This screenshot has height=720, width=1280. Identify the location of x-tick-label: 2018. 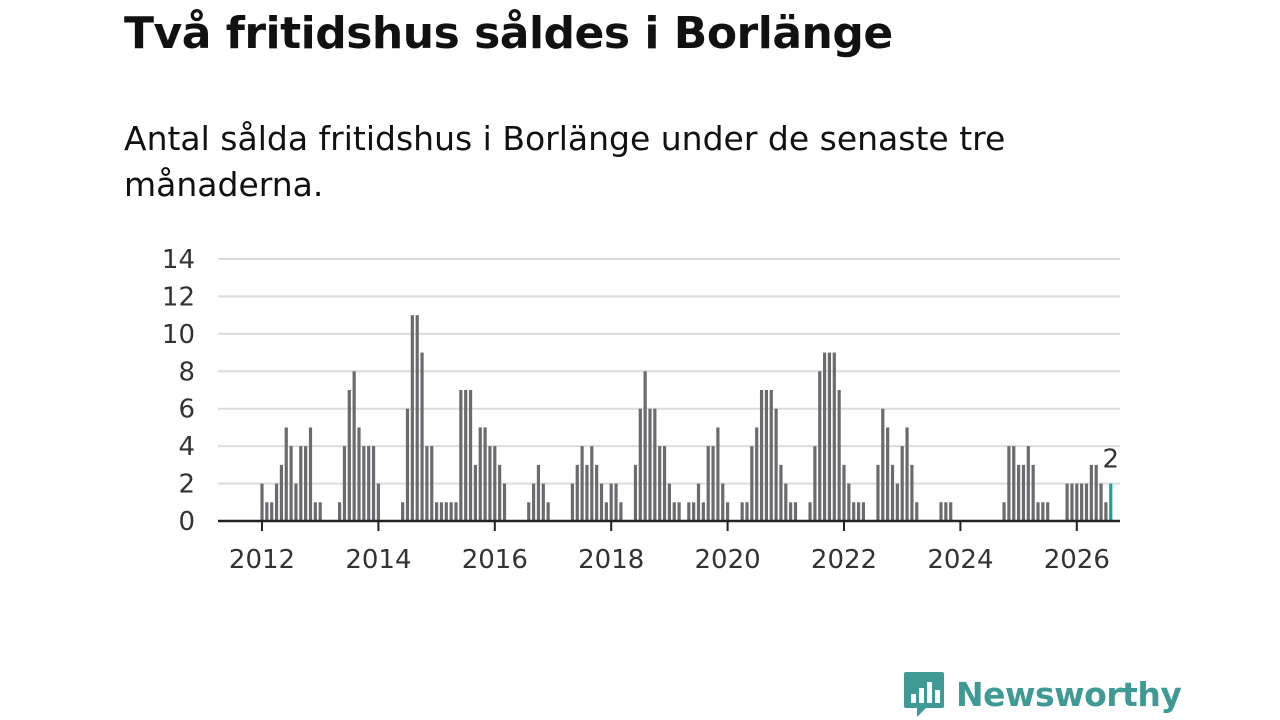
(611, 560).